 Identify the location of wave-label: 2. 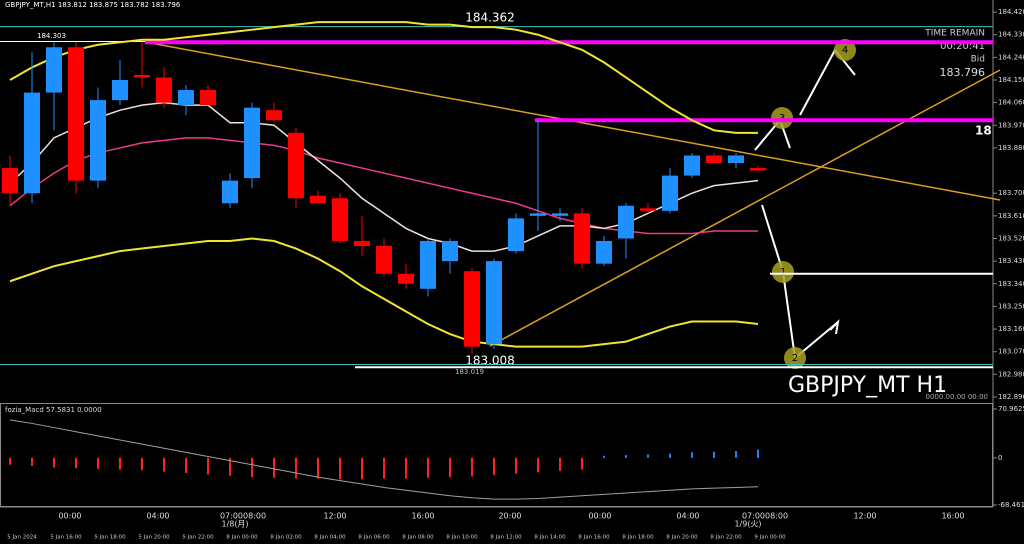
(795, 358).